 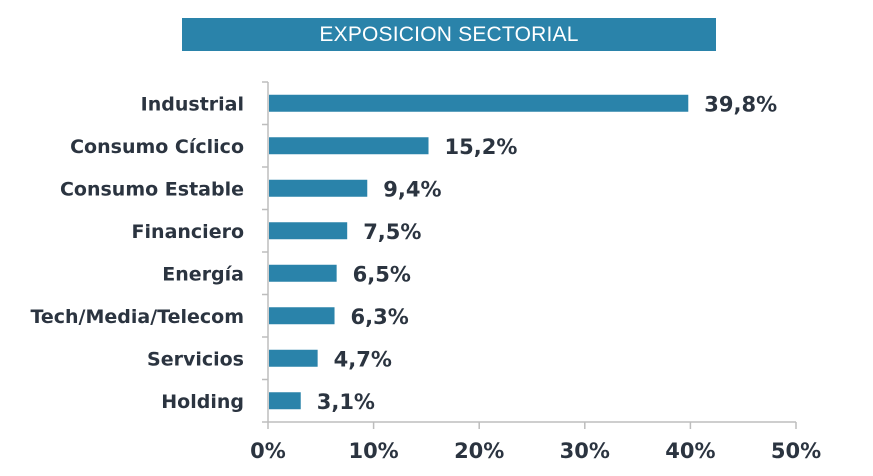 What do you see at coordinates (157, 147) in the screenshot?
I see `category-label: Consumo Cíclico` at bounding box center [157, 147].